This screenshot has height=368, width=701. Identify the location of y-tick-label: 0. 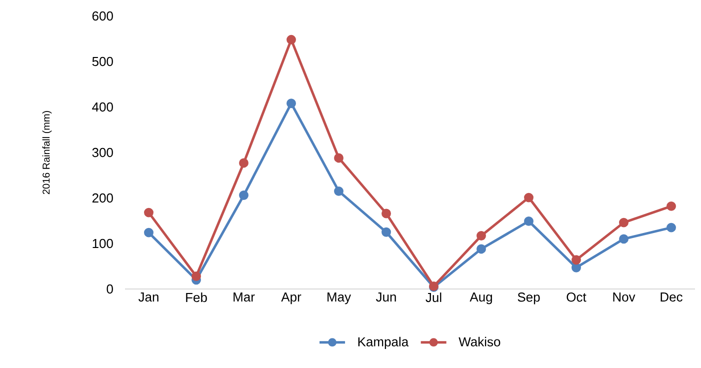
(109, 289).